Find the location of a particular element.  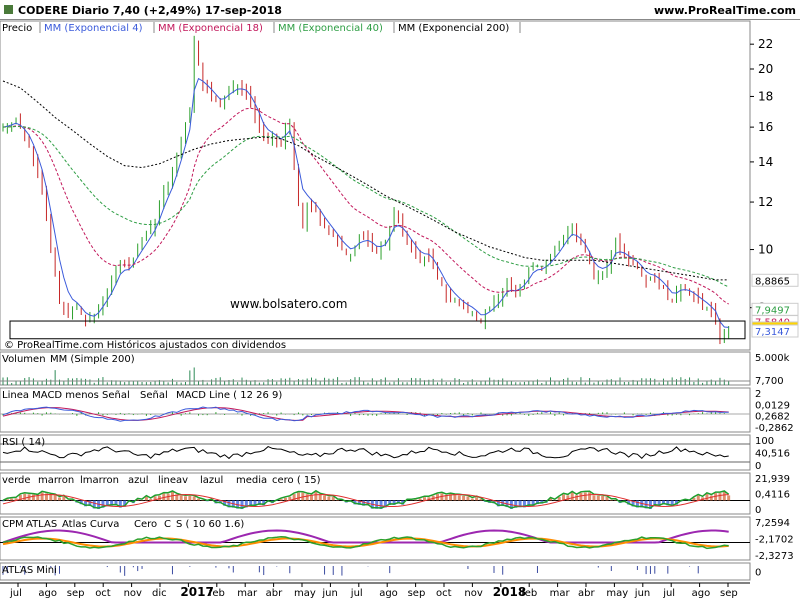

panel-volumen: Volumen MM (Simple 200) 5.000k 7,700 is located at coordinates (395, 369).